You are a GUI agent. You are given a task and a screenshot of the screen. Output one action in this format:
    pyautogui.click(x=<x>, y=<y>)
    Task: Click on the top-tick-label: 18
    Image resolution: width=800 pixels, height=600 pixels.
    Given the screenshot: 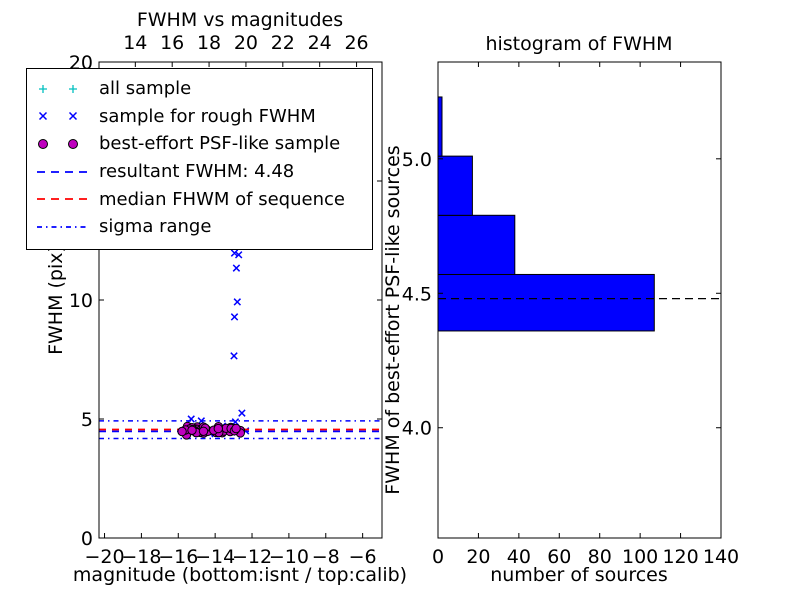 What is the action you would take?
    pyautogui.click(x=209, y=43)
    